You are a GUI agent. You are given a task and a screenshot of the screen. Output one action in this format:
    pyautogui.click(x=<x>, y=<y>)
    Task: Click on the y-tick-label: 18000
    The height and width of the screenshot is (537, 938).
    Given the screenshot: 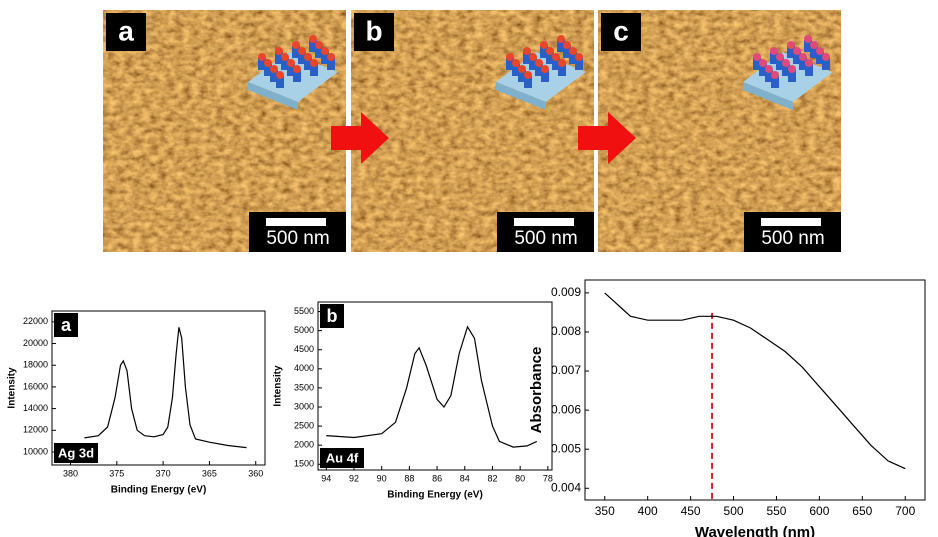 What is the action you would take?
    pyautogui.click(x=35, y=365)
    